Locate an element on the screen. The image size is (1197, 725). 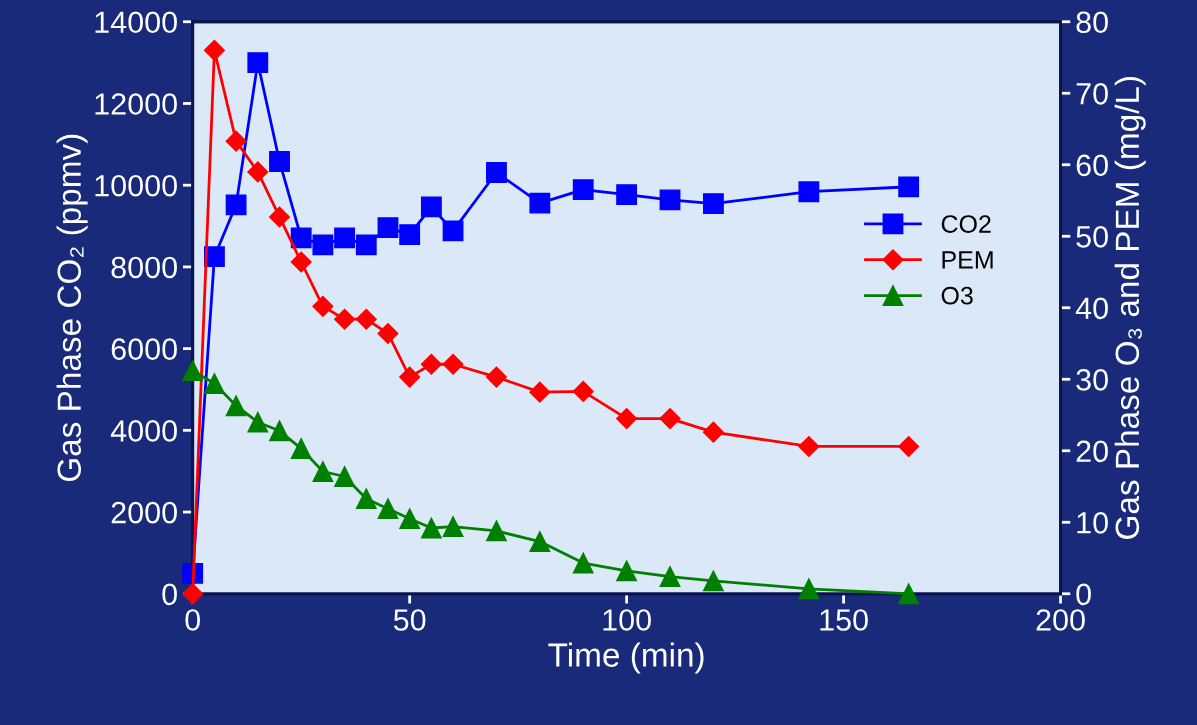
x-tick-label: 100 is located at coordinates (627, 620).